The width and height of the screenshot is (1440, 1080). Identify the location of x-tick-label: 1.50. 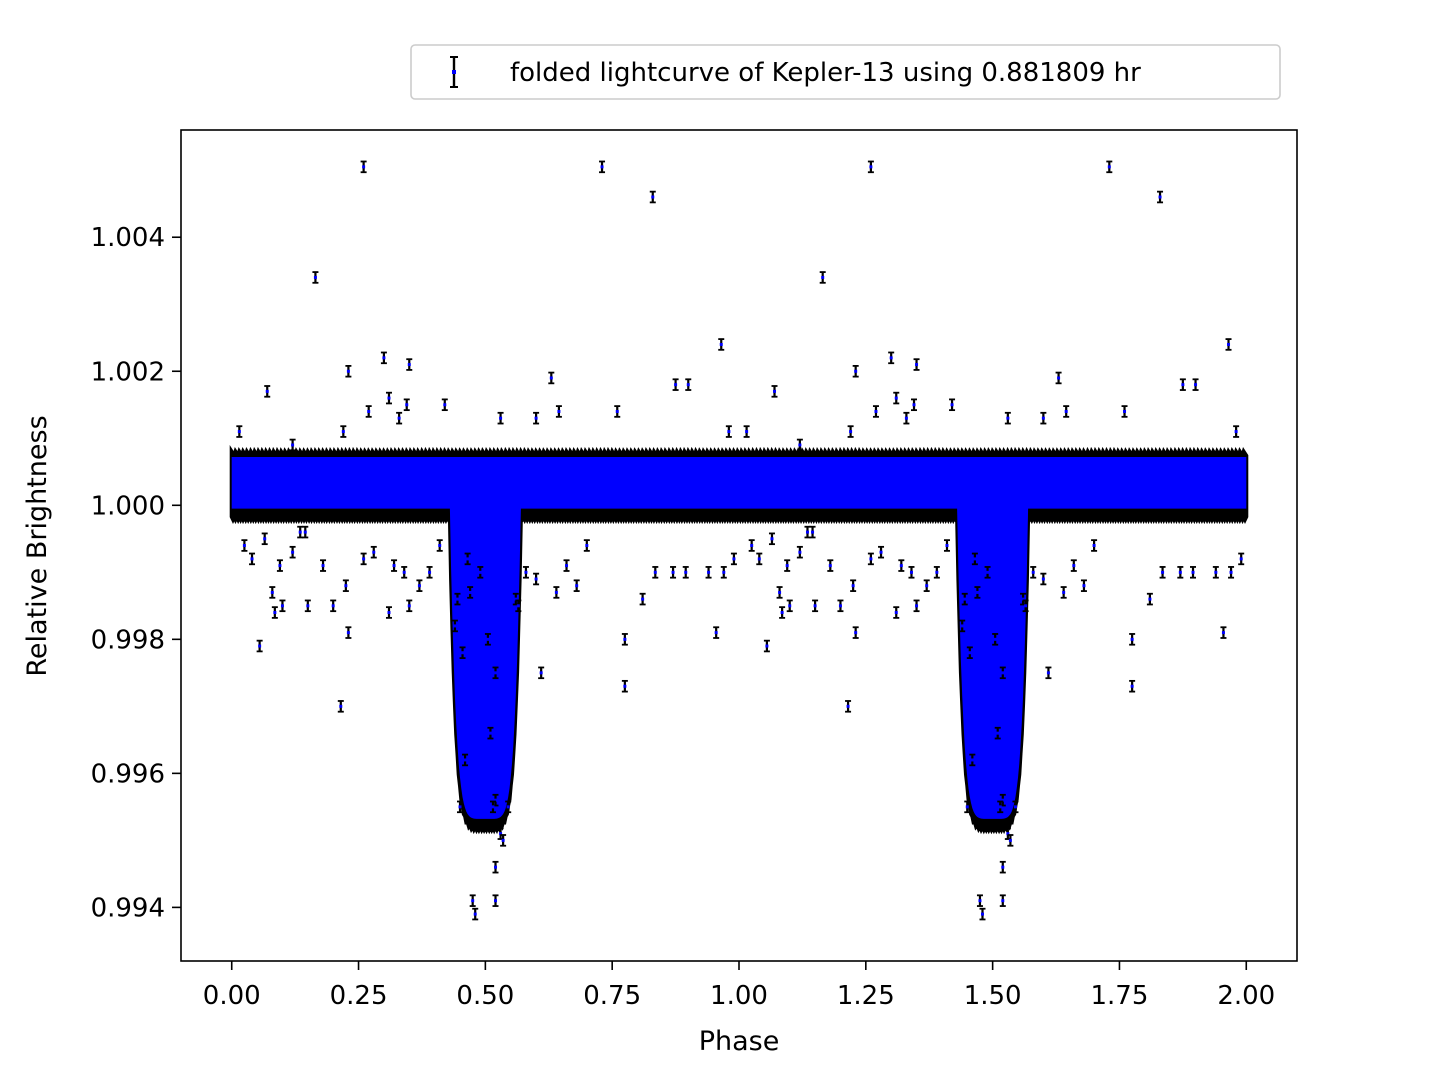
(993, 996).